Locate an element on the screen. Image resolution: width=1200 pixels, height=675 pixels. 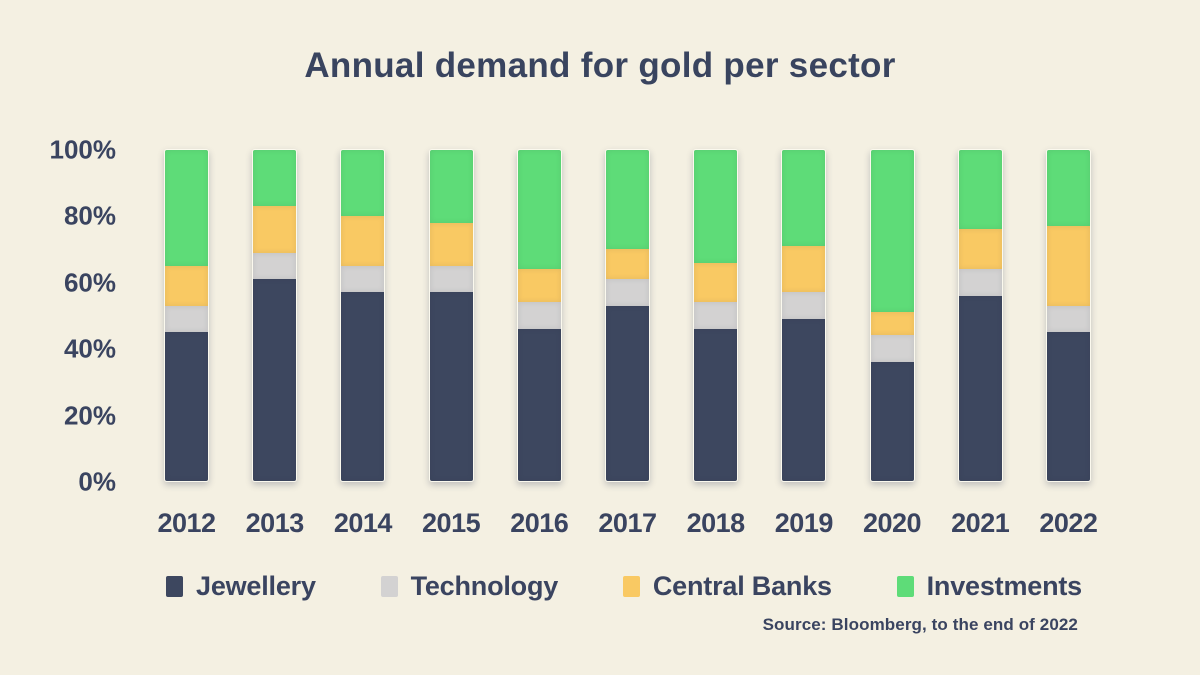
bar-2016 is located at coordinates (539, 315).